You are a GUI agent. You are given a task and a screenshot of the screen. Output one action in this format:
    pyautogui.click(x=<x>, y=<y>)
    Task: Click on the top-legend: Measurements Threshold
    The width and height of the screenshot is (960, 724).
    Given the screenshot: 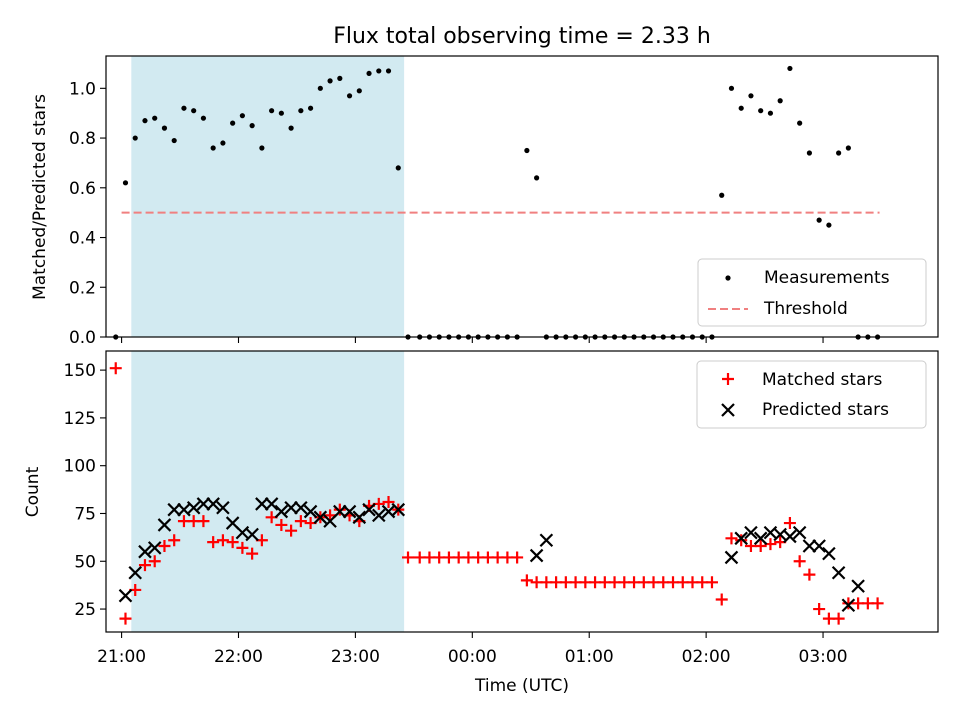 What is the action you would take?
    pyautogui.click(x=812, y=292)
    